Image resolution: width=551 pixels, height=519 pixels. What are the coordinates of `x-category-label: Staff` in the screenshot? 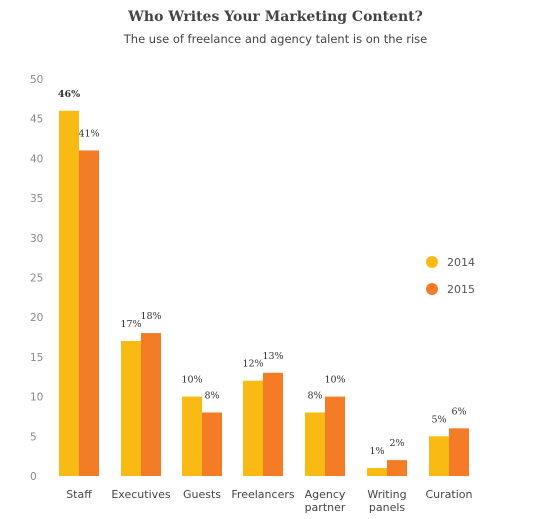 It's located at (79, 494).